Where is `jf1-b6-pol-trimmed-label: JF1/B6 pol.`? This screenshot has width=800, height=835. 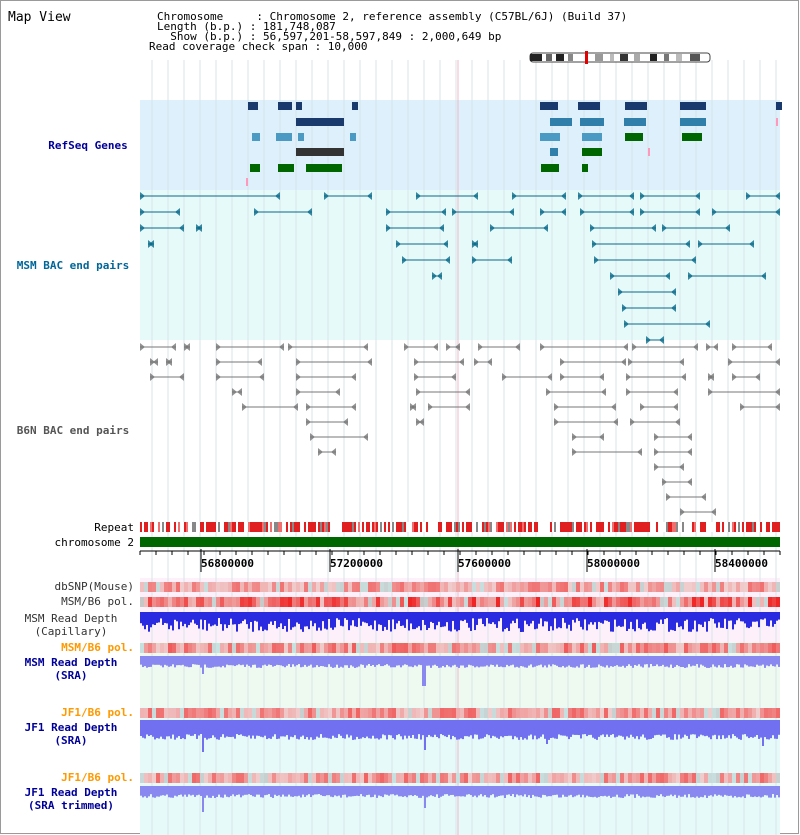
jf1-b6-pol-trimmed-label: JF1/B6 pol. is located at coordinates (97, 777).